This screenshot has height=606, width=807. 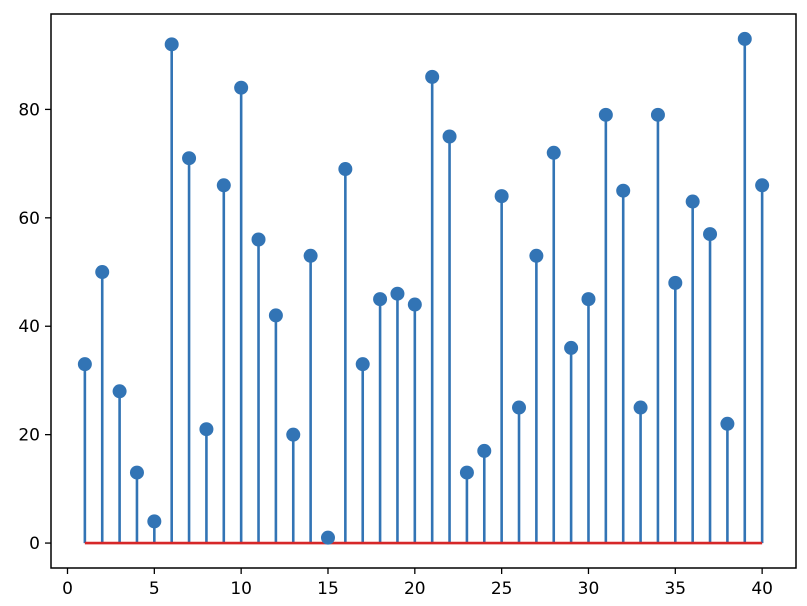 I want to click on y-tick-label: 60, so click(x=29, y=219).